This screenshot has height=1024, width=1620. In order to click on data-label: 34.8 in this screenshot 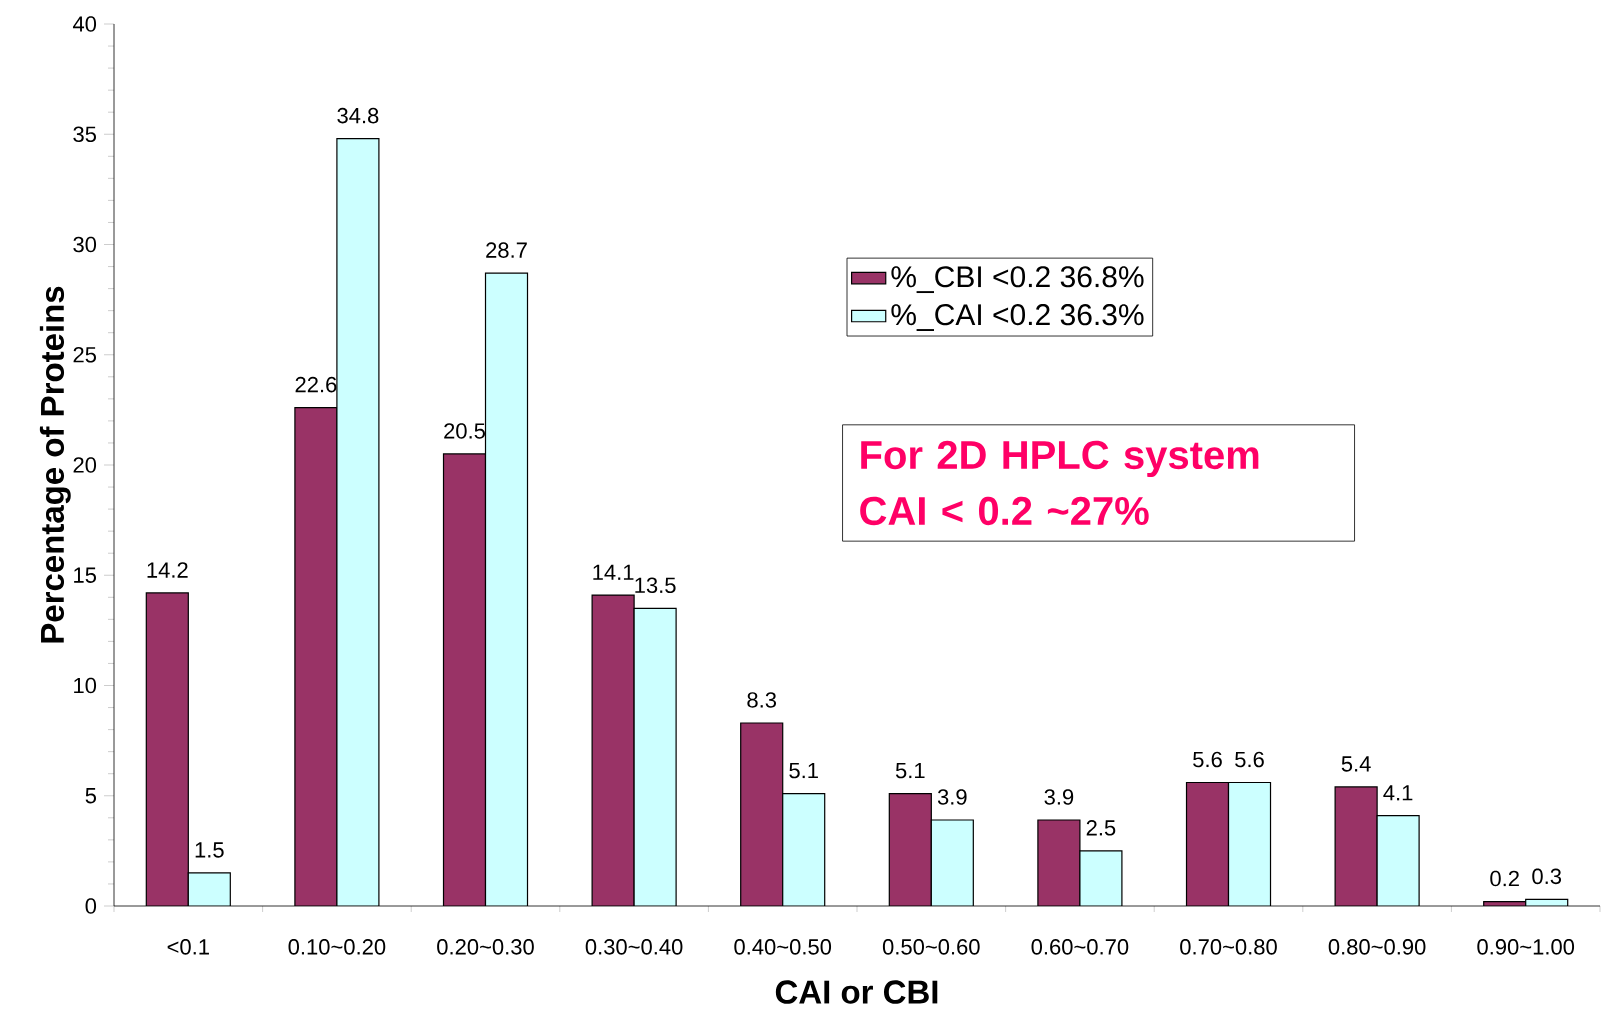, I will do `click(358, 115)`.